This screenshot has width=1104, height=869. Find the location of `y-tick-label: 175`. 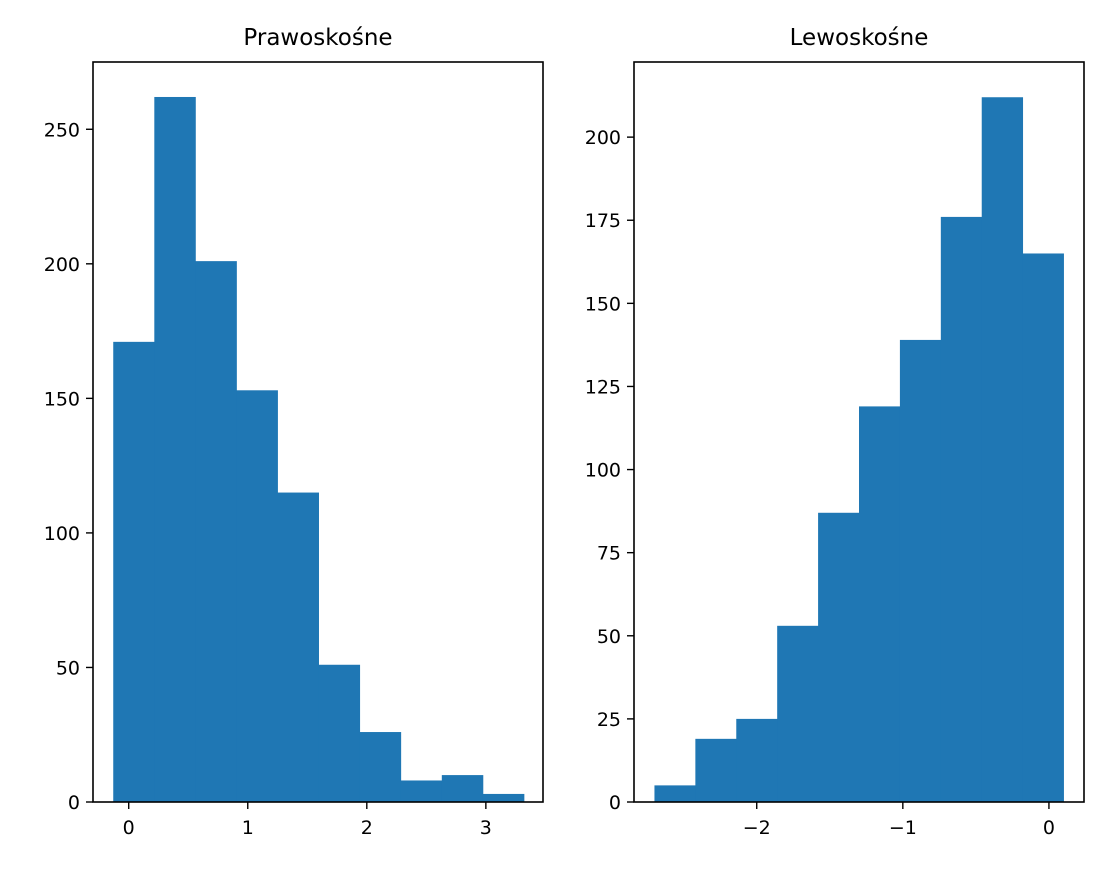

y-tick-label: 175 is located at coordinates (603, 221).